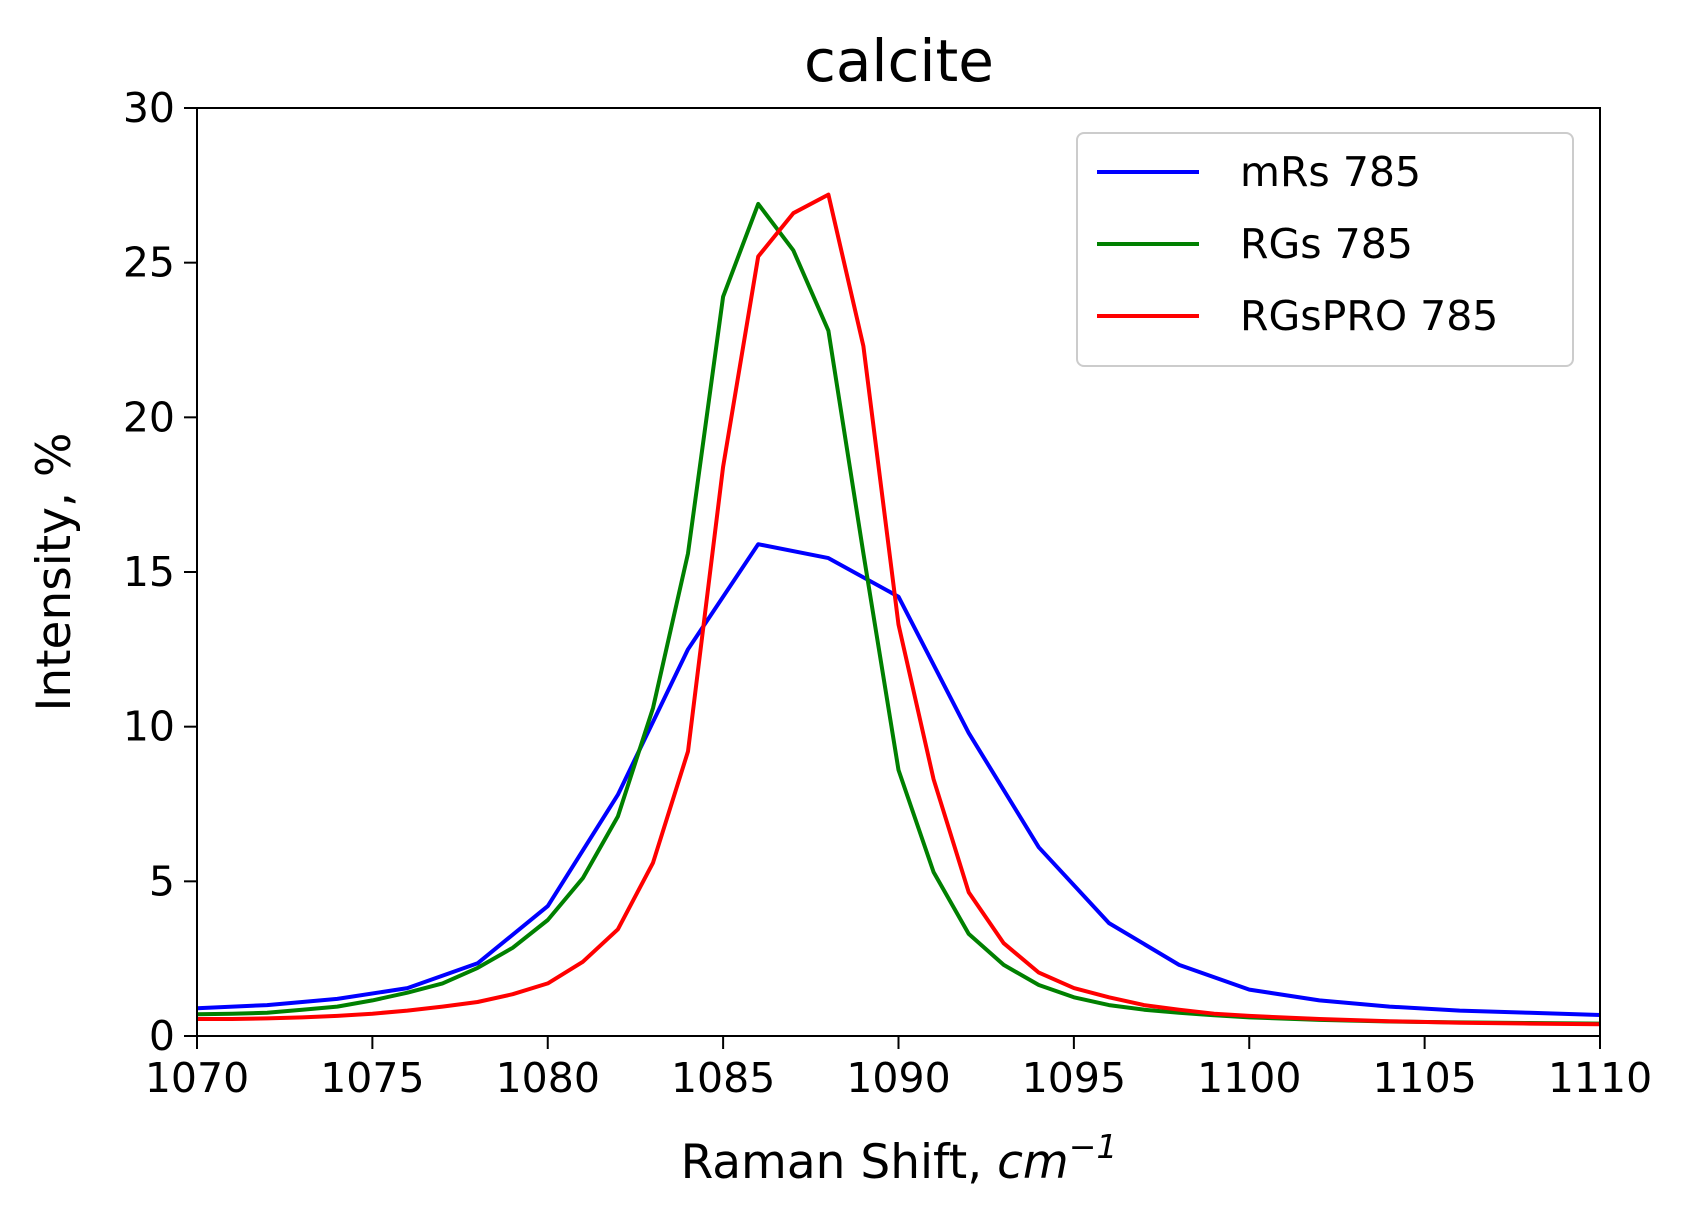  Describe the element at coordinates (899, 61) in the screenshot. I see `chart-title: calcite` at that location.